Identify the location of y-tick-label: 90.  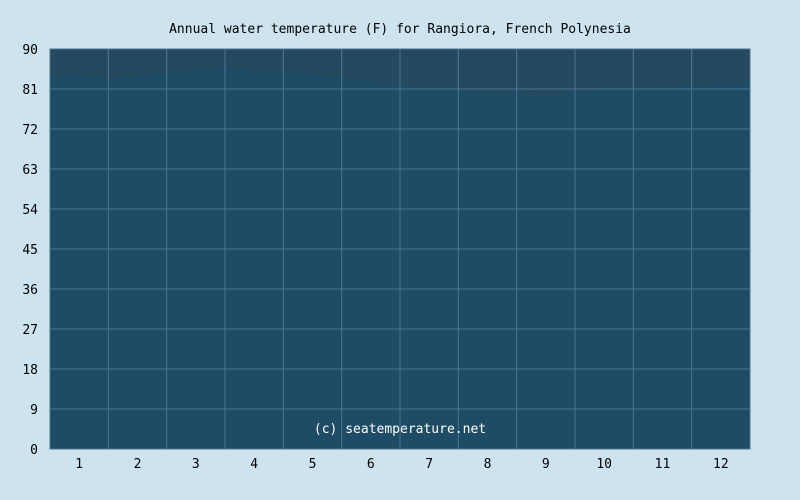
(30, 50).